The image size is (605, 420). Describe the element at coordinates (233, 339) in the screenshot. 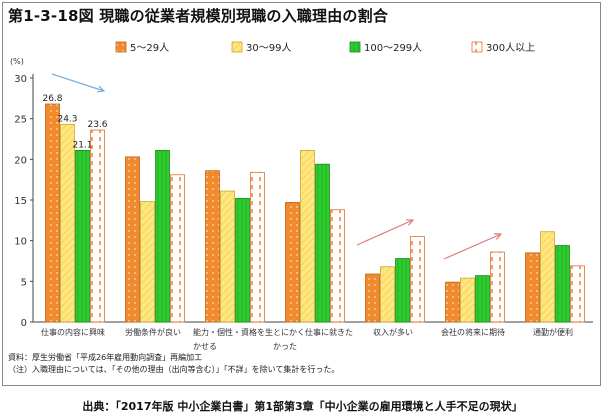

I see `category-label: 能力・個性・資格を生かせる` at that location.